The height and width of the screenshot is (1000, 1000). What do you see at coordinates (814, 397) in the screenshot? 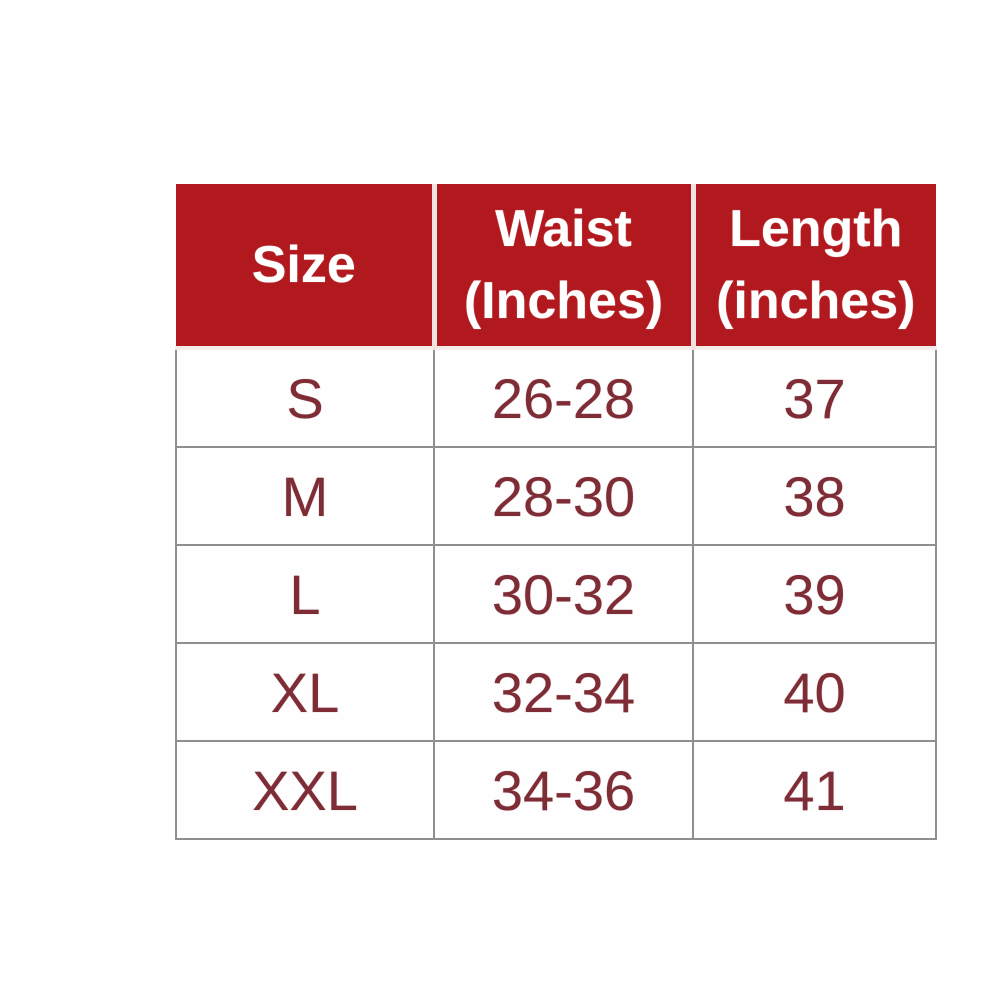
I see `length-cell: 37` at bounding box center [814, 397].